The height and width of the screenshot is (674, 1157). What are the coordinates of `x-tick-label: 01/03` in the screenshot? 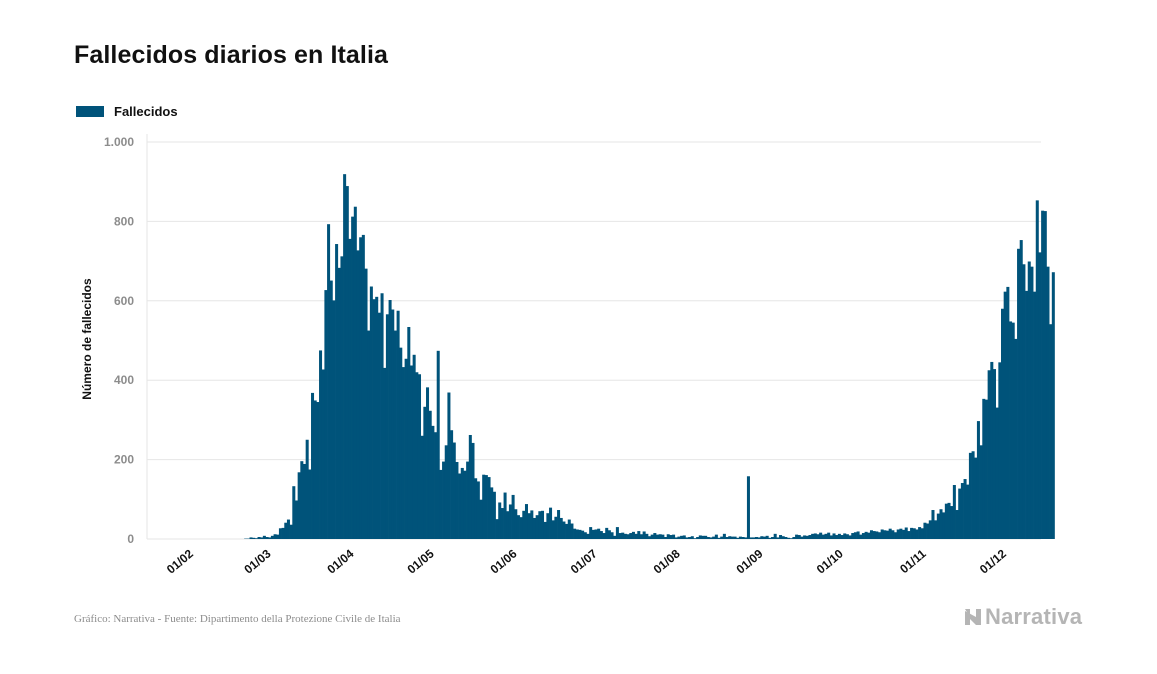 It's located at (257, 561).